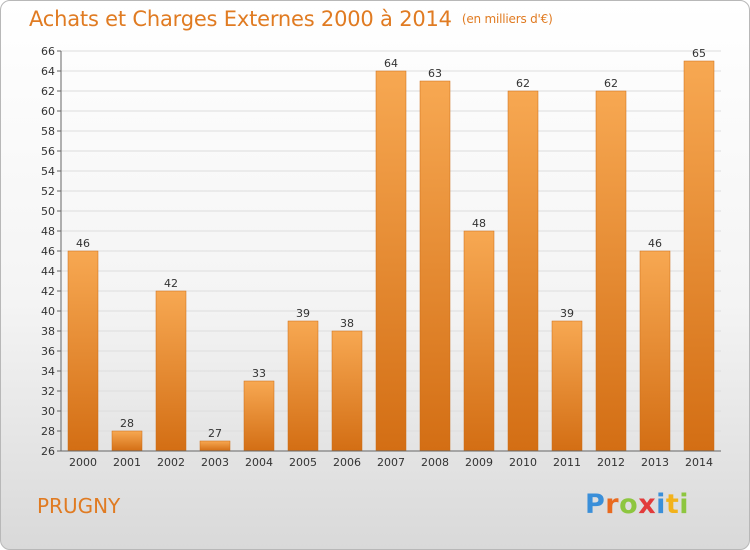 The image size is (750, 550). I want to click on y-tick-label: 28, so click(48, 431).